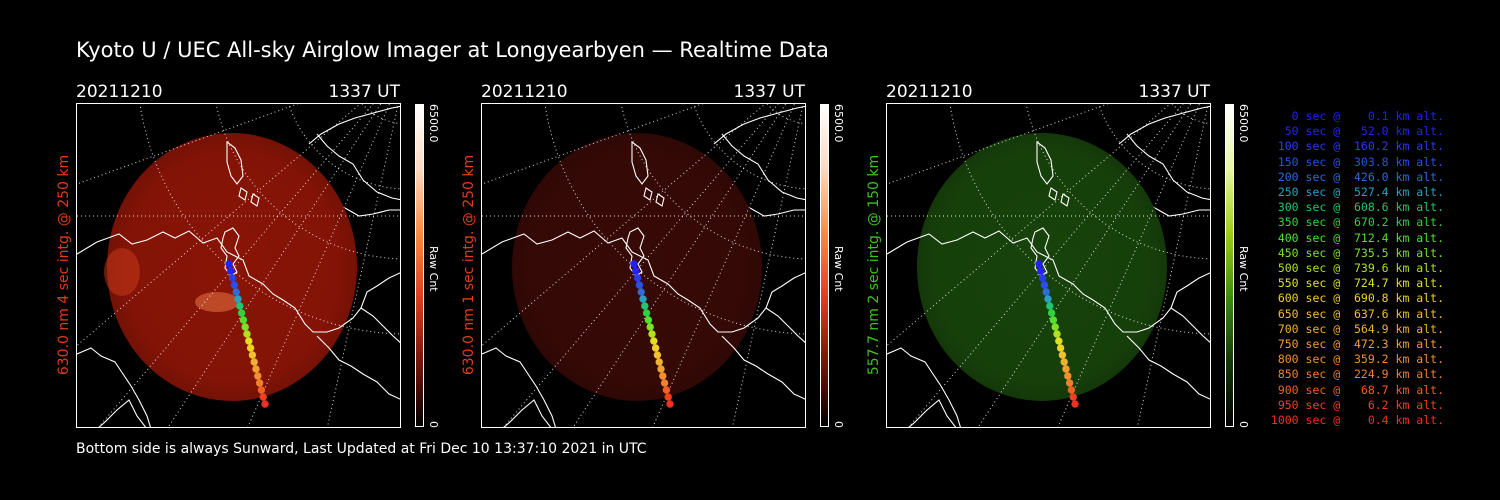 Image resolution: width=1500 pixels, height=500 pixels. What do you see at coordinates (524, 92) in the screenshot?
I see `panel-2-date: 20211210` at bounding box center [524, 92].